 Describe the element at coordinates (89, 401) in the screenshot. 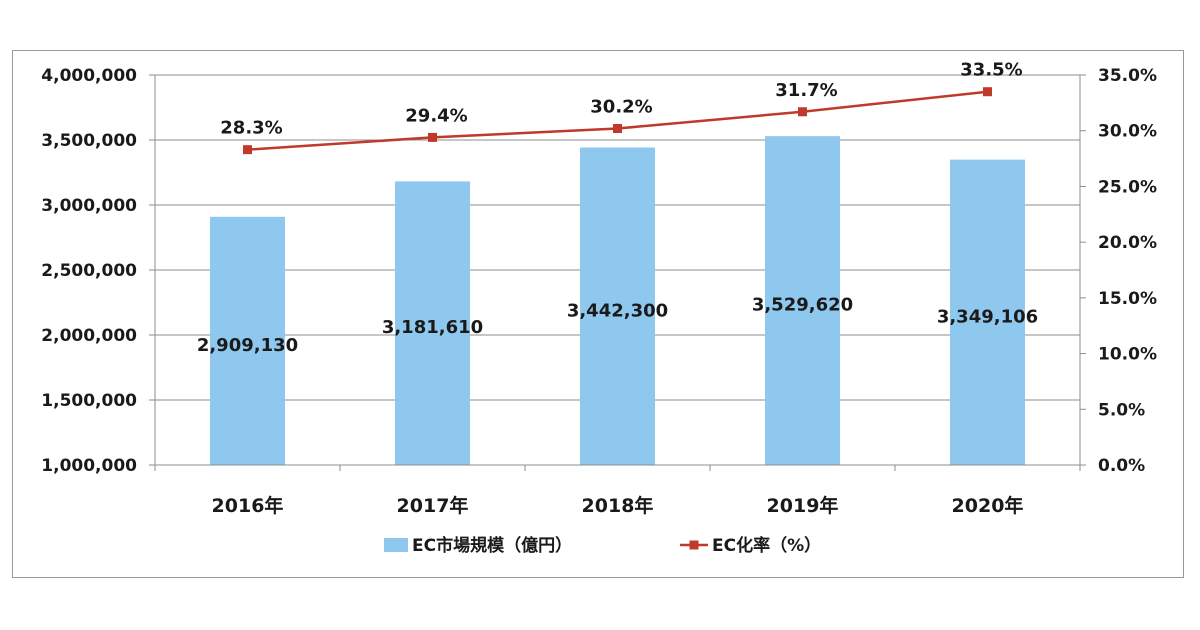

I see `left-axis-tick-label: 1,500,000` at that location.